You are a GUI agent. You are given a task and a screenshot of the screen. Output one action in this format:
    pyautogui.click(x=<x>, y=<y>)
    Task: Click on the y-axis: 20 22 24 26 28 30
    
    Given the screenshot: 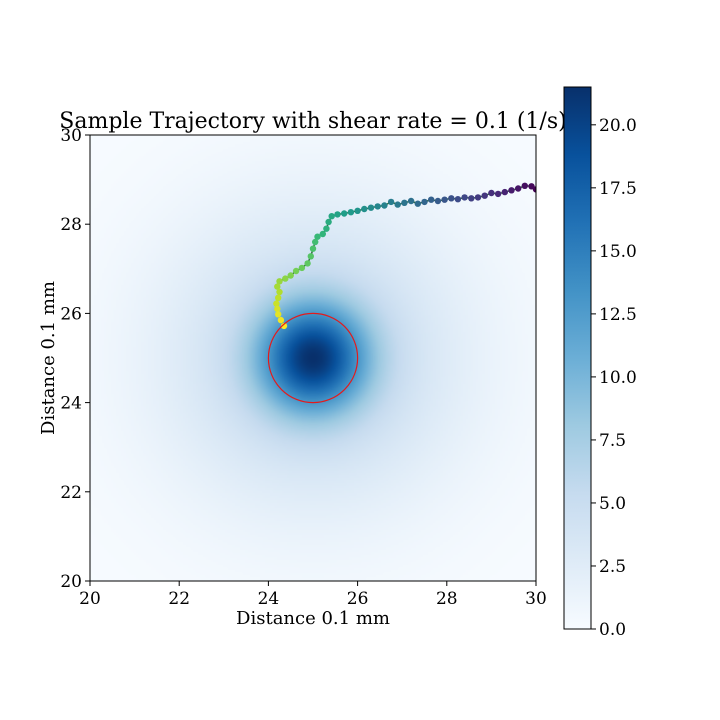 What is the action you would take?
    pyautogui.click(x=75, y=359)
    